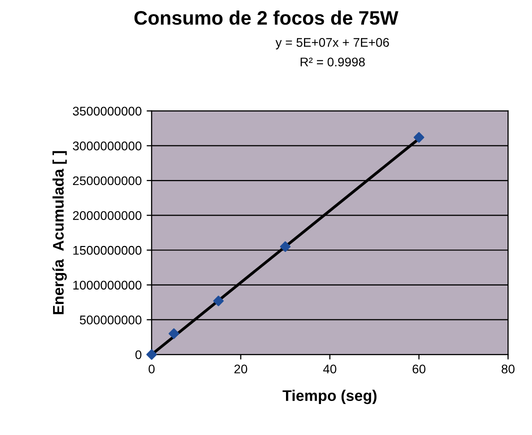 This screenshot has width=532, height=435. Describe the element at coordinates (241, 369) in the screenshot. I see `x-tick-label: 20` at that location.